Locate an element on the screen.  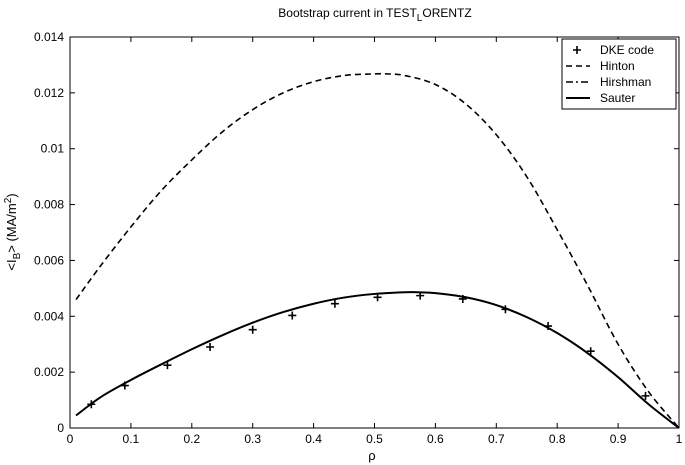
x-axis-label: ρ is located at coordinates (371, 455).